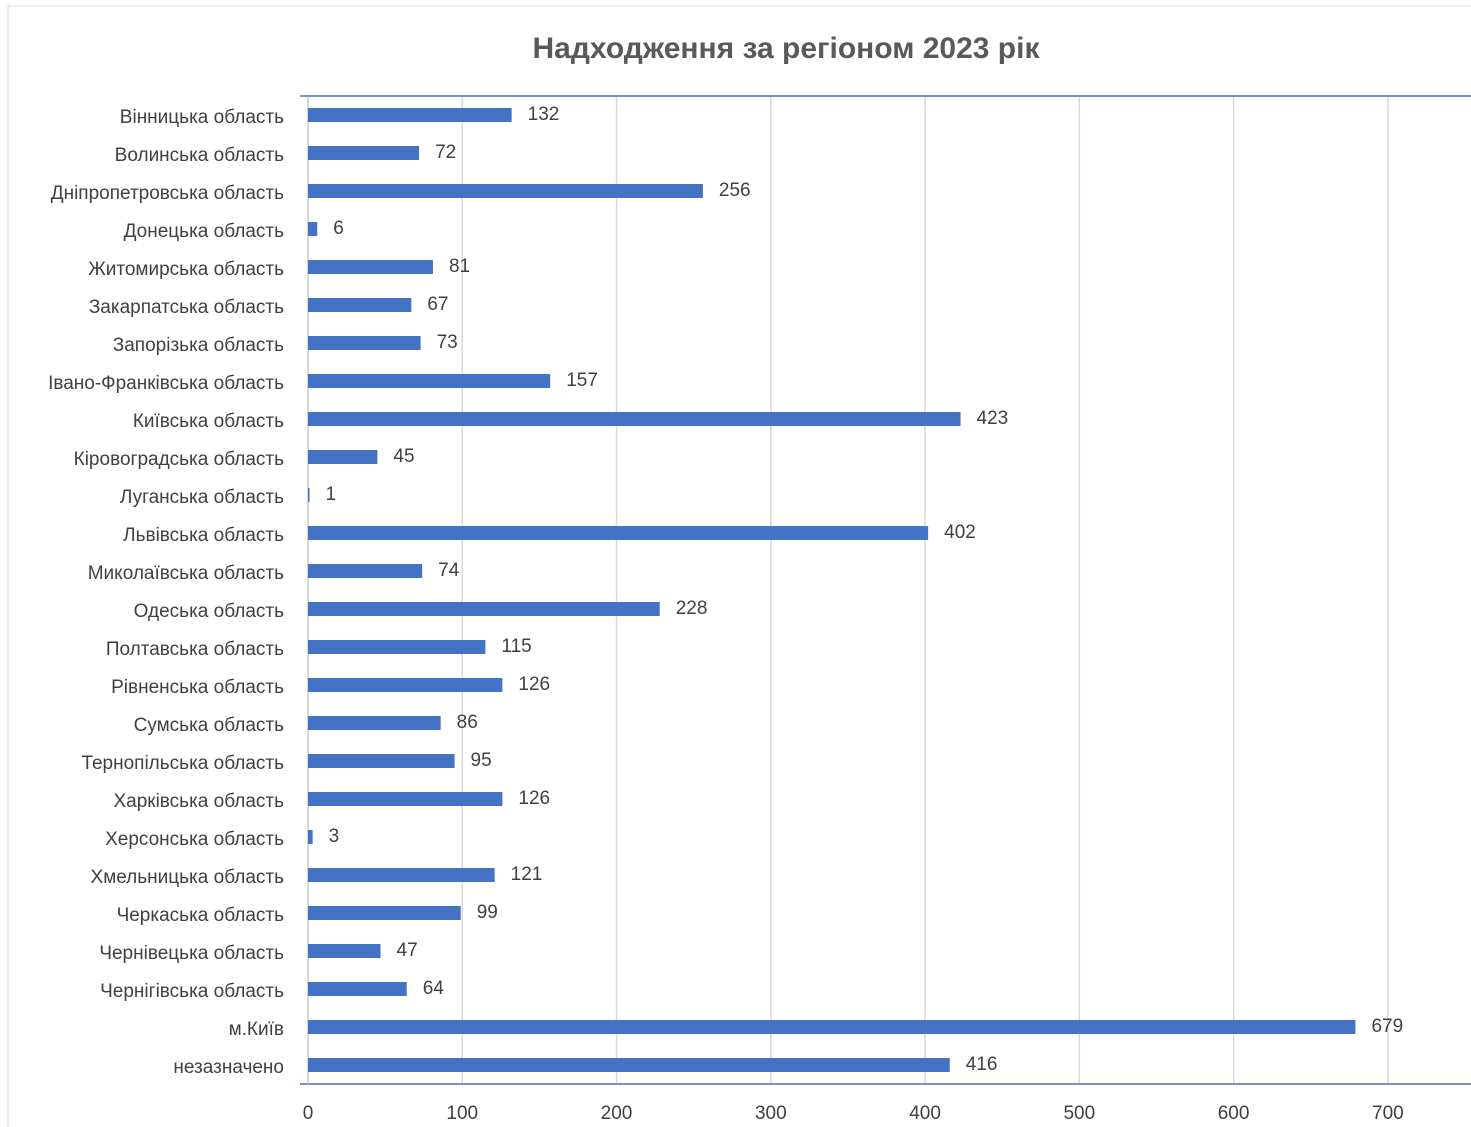  Describe the element at coordinates (198, 345) in the screenshot. I see `y-tick-label: Запорізька область` at that location.